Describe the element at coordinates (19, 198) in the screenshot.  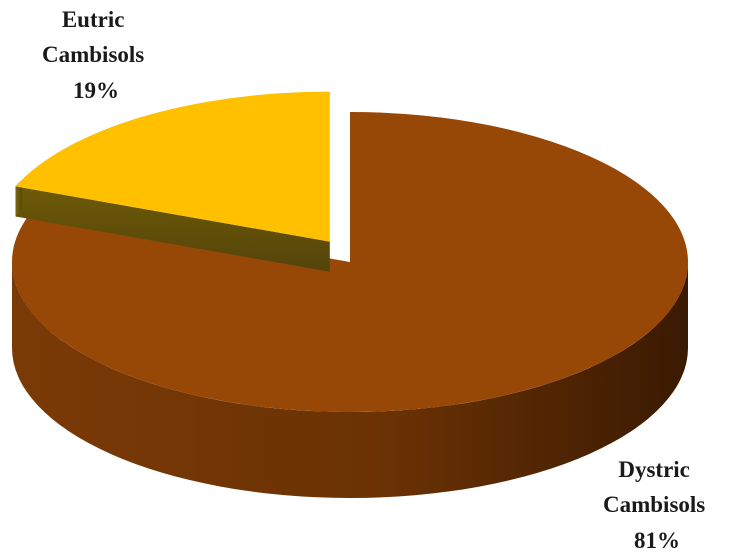
I see `pie-slice-eutric-side` at that location.